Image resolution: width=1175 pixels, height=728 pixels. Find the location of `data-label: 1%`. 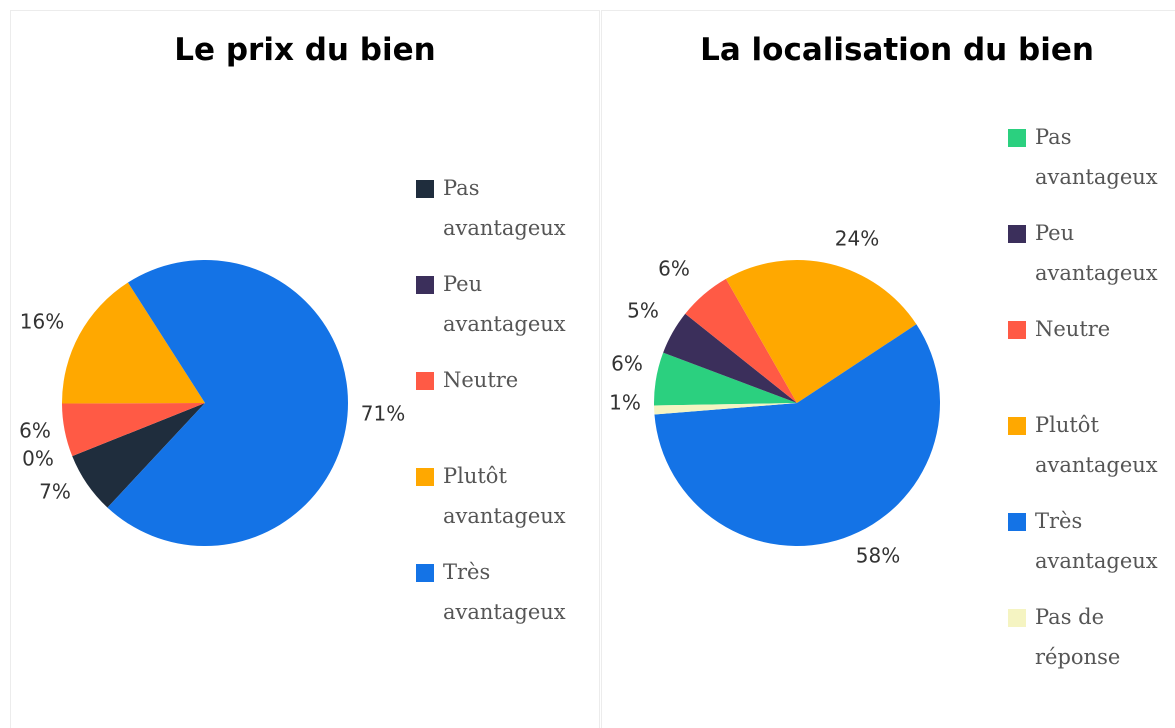

data-label: 1% is located at coordinates (625, 403).